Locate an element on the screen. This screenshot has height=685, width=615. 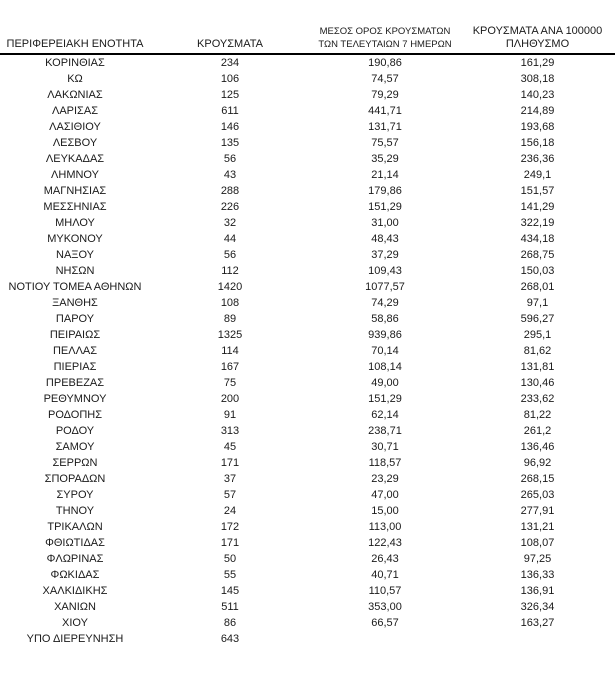
table-row: ΡΕΘΥΜΝΟΥ 200 151,29 233,62 is located at coordinates (307, 399).